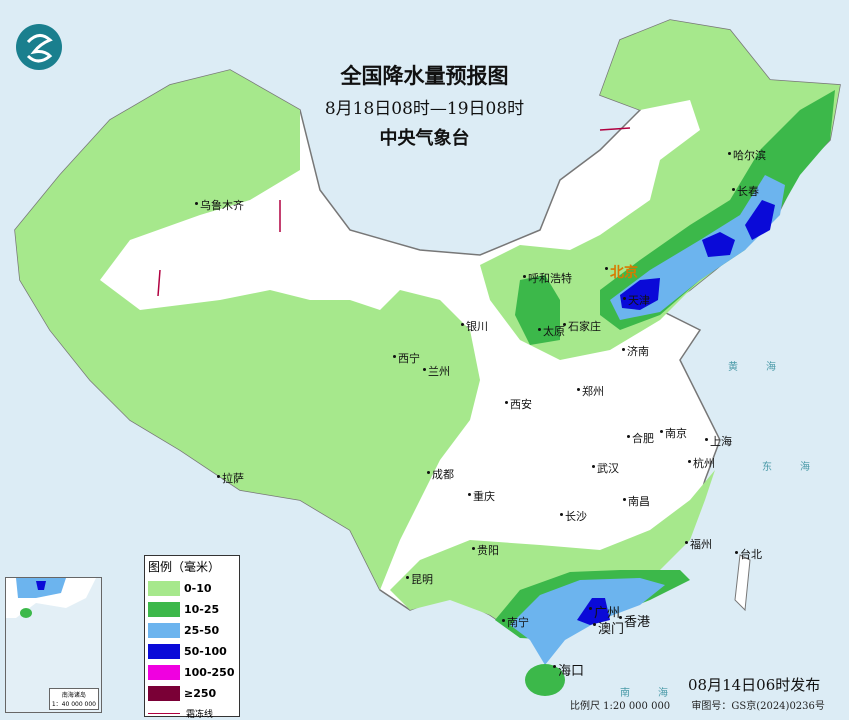 The image size is (849, 720). Describe the element at coordinates (424, 109) in the screenshot. I see `forecast-period: 8月18日08时—19日08时` at that location.